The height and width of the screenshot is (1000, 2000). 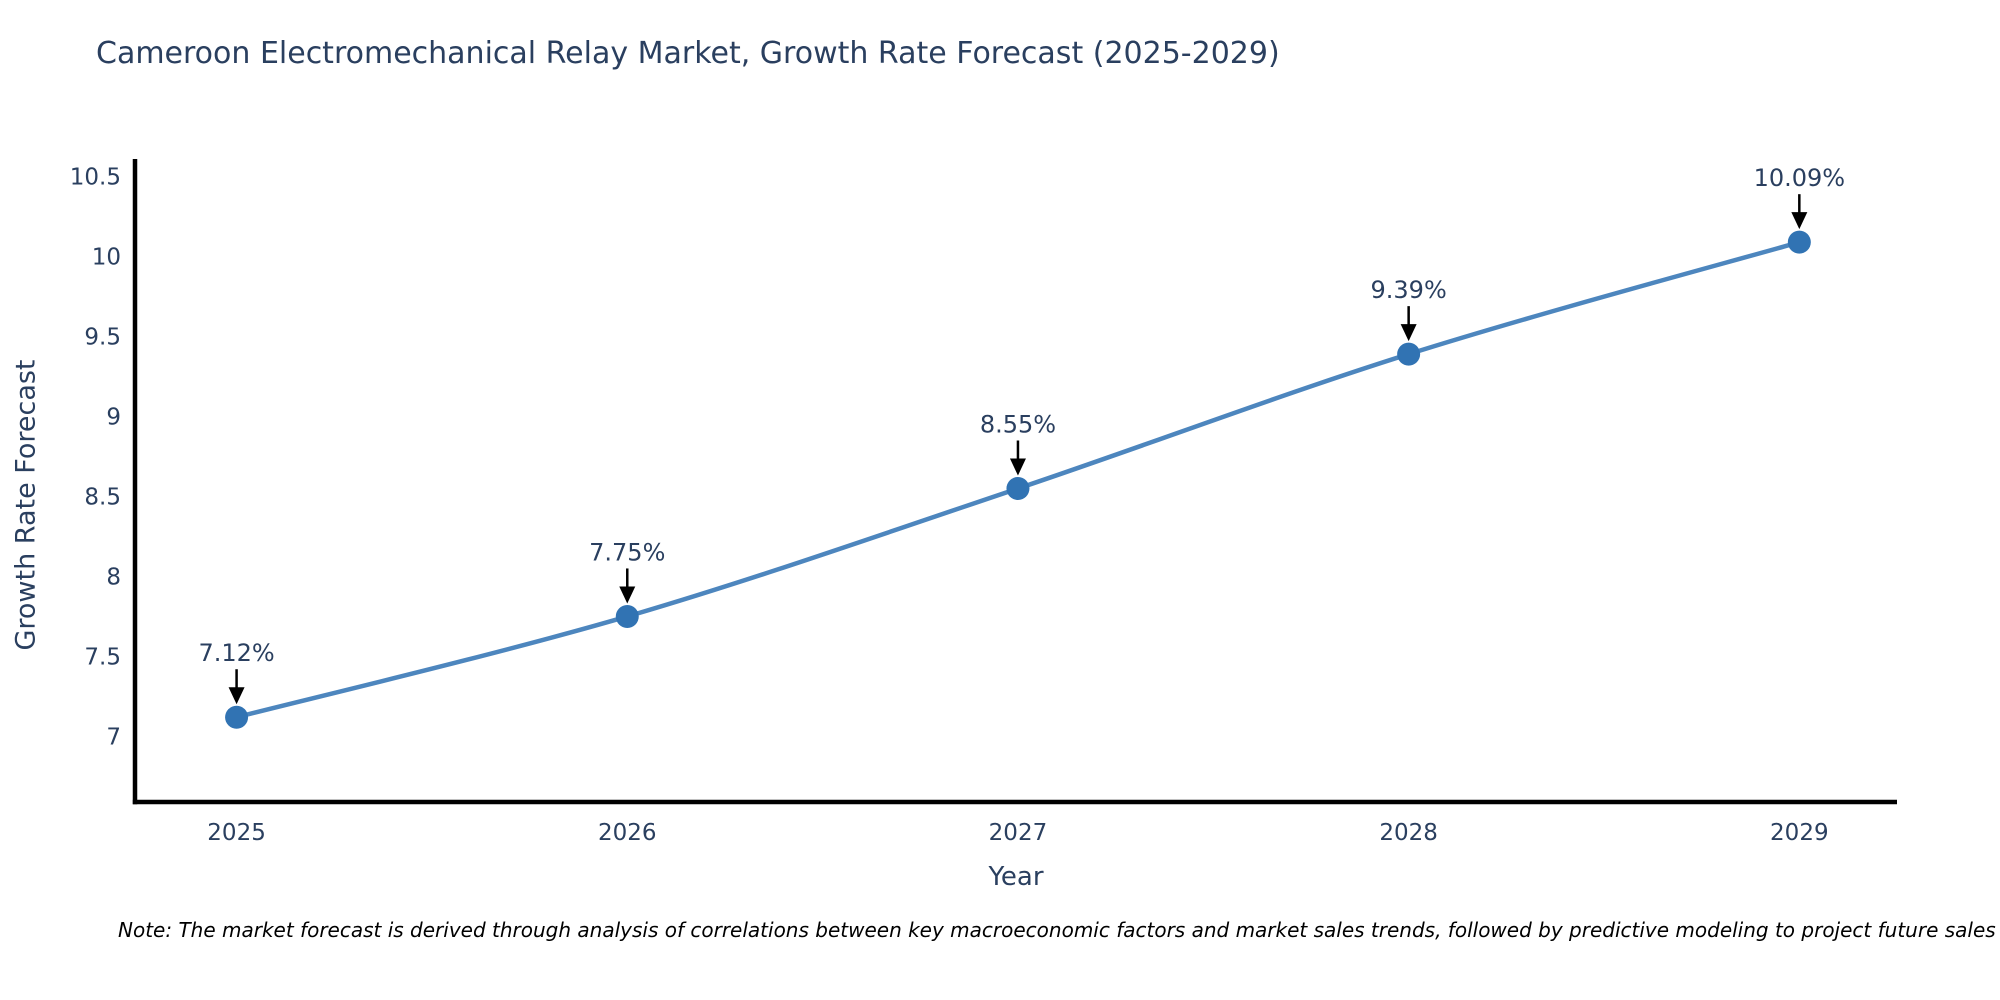 What do you see at coordinates (1016, 877) in the screenshot?
I see `x-axis-title: Year` at bounding box center [1016, 877].